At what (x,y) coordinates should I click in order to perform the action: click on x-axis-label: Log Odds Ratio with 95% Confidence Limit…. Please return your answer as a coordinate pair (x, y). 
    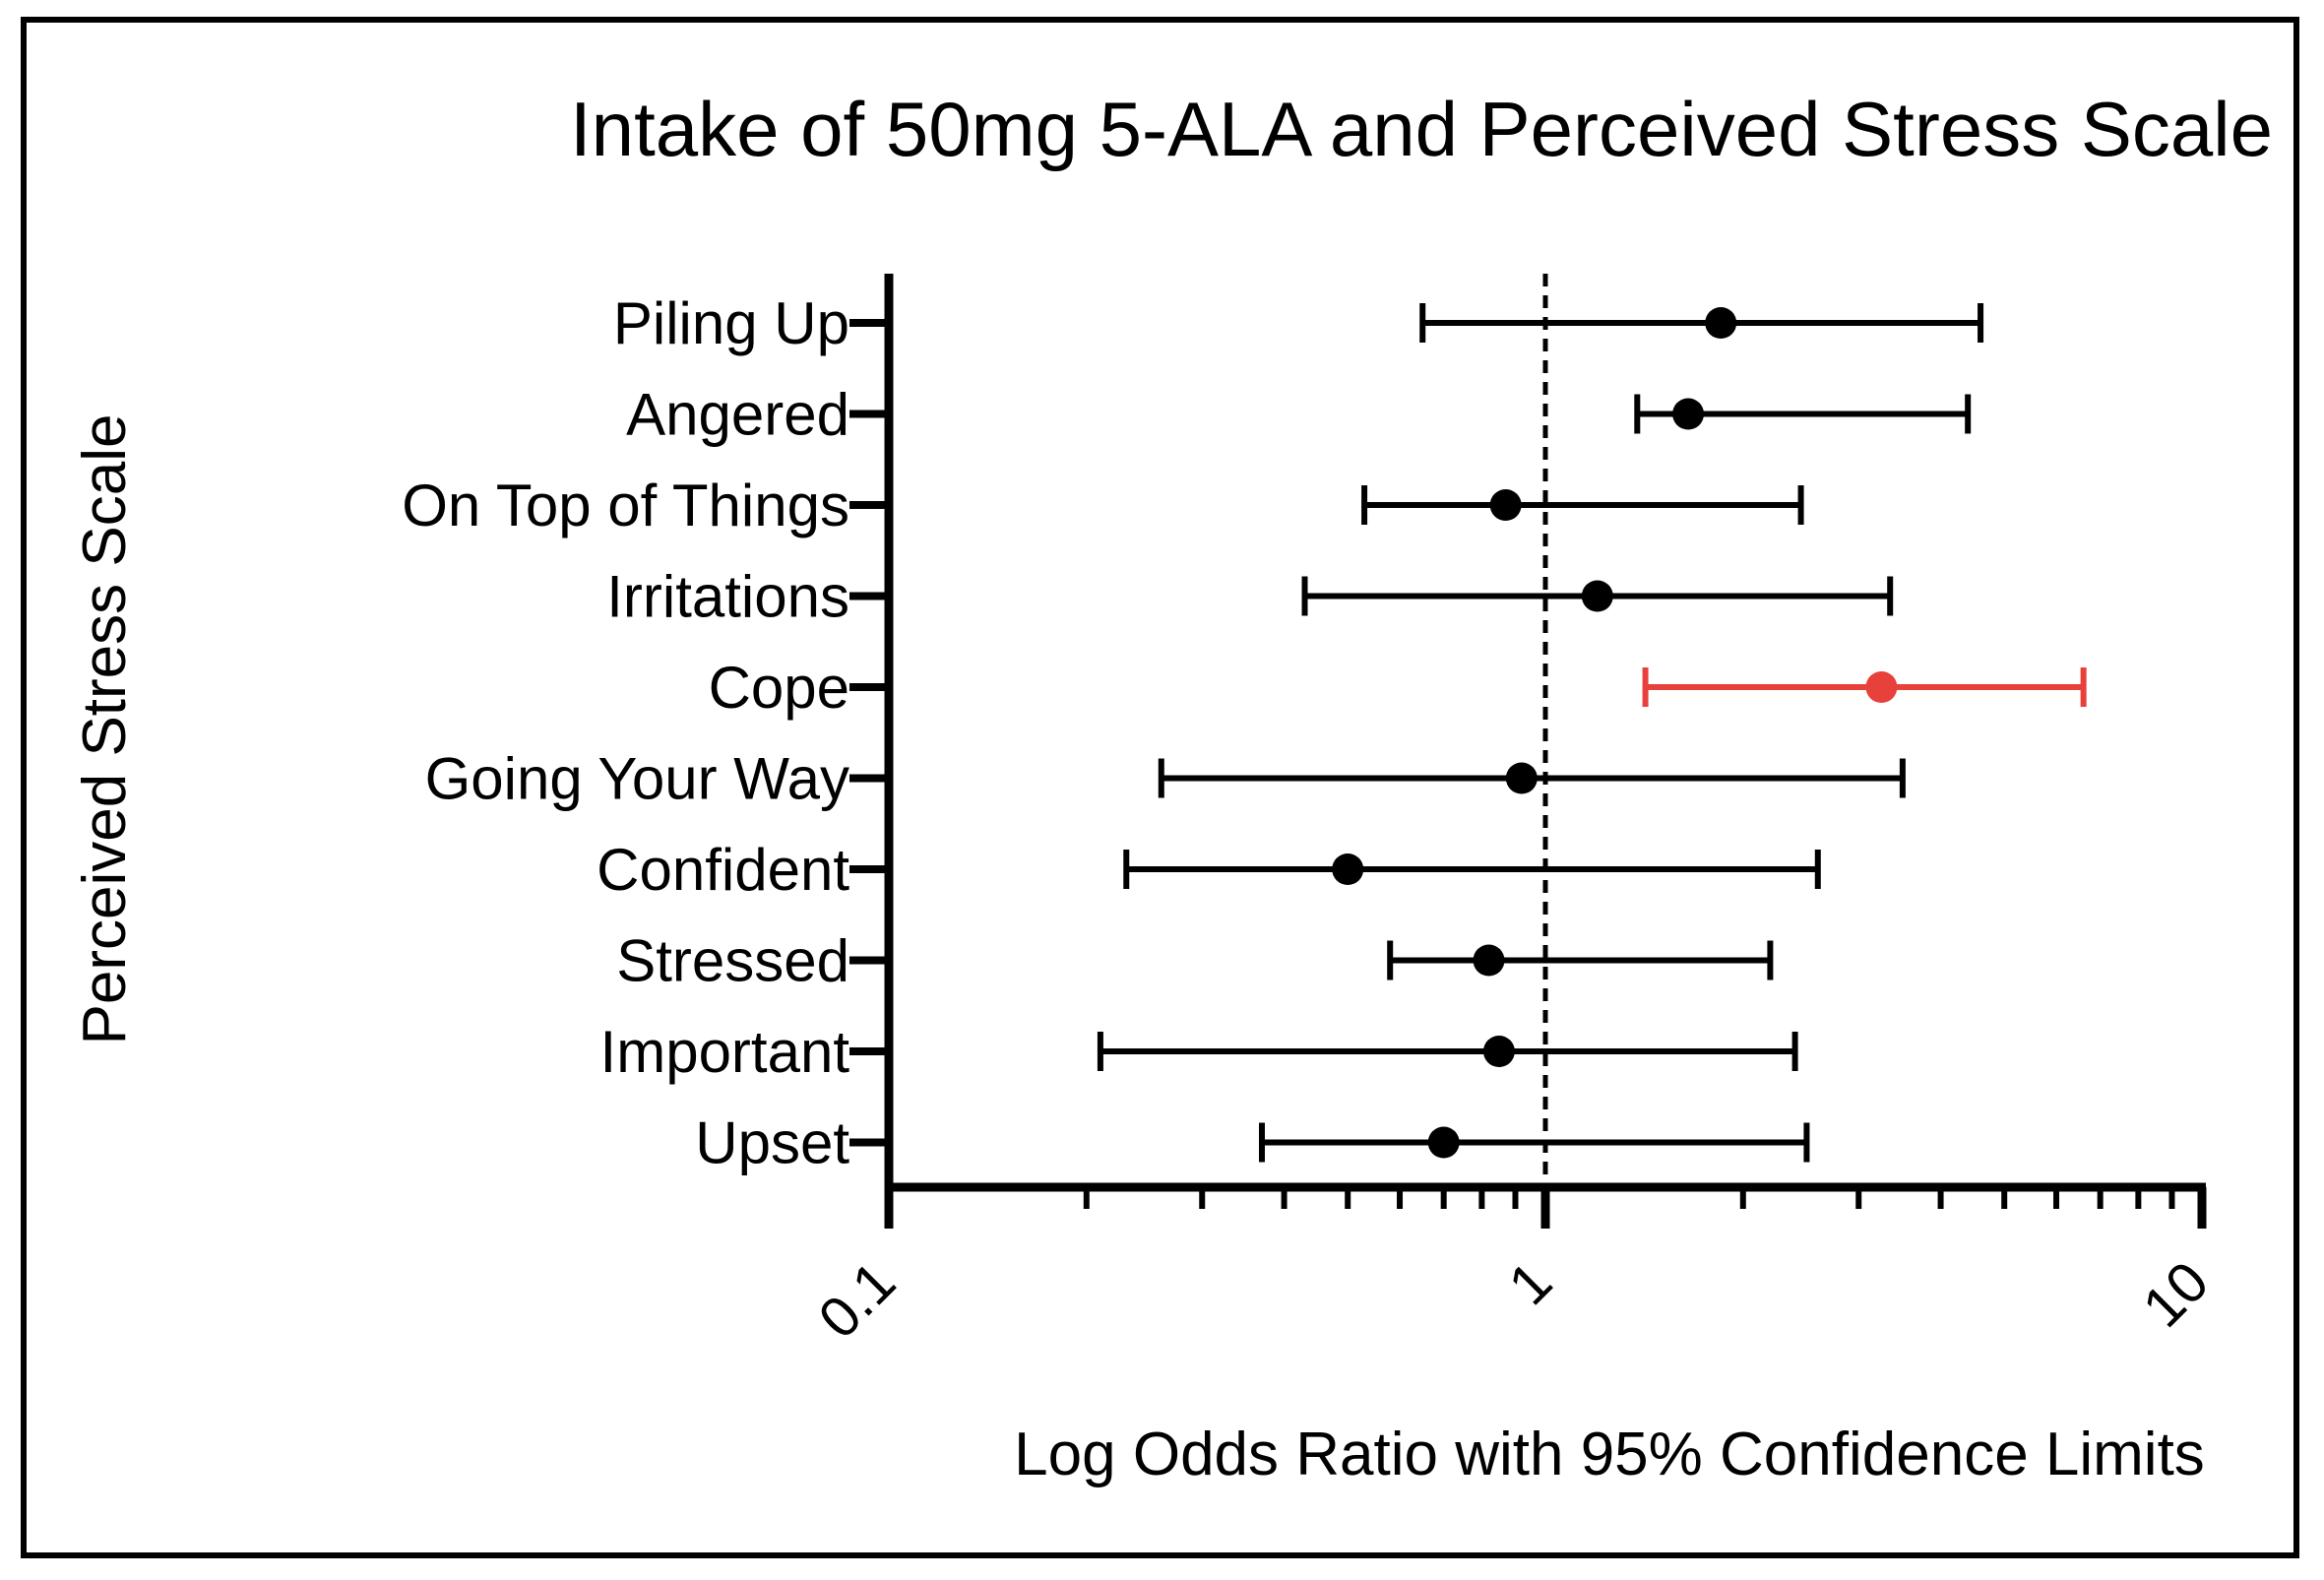
    Looking at the image, I should click on (1609, 1455).